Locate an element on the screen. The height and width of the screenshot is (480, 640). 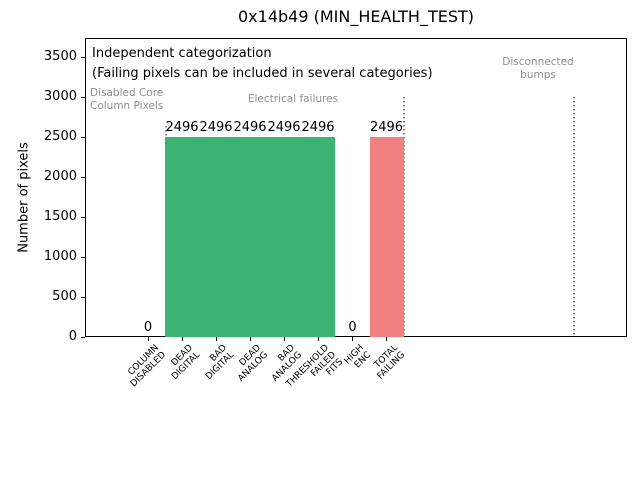
y-tick-label: 3000 is located at coordinates (60, 97).